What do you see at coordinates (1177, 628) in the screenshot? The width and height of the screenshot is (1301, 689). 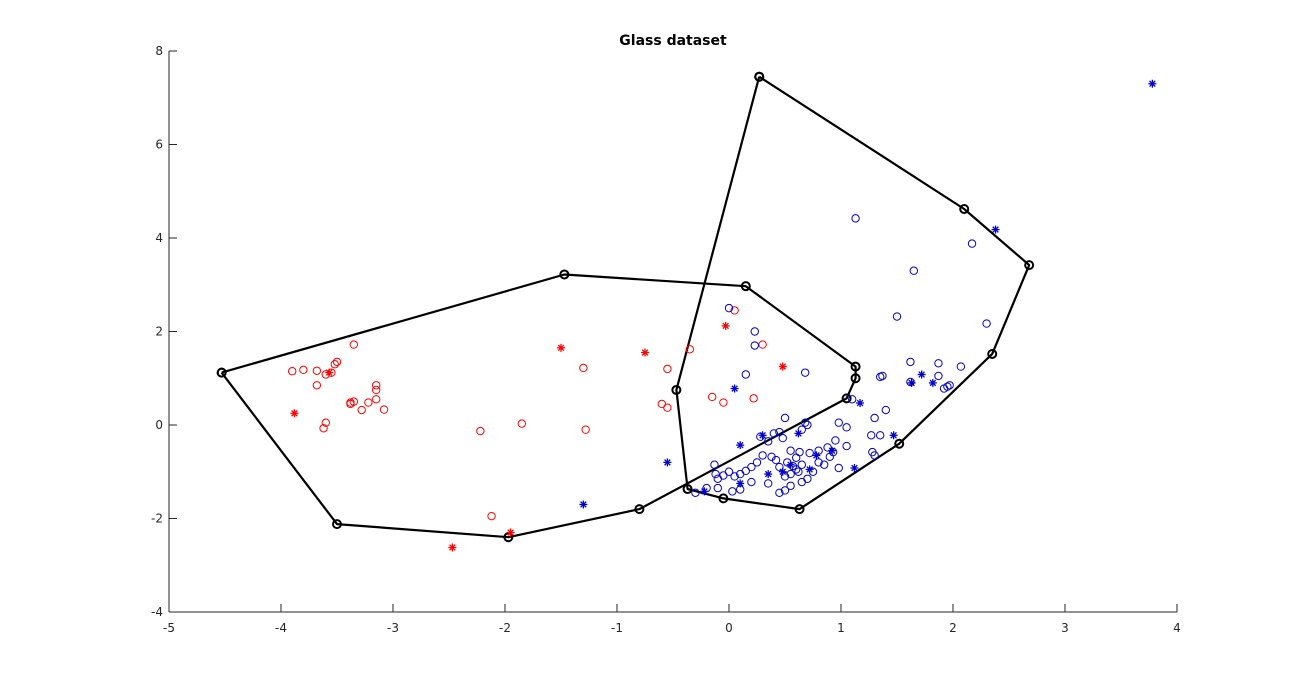 I see `x-tick-label: 4` at bounding box center [1177, 628].